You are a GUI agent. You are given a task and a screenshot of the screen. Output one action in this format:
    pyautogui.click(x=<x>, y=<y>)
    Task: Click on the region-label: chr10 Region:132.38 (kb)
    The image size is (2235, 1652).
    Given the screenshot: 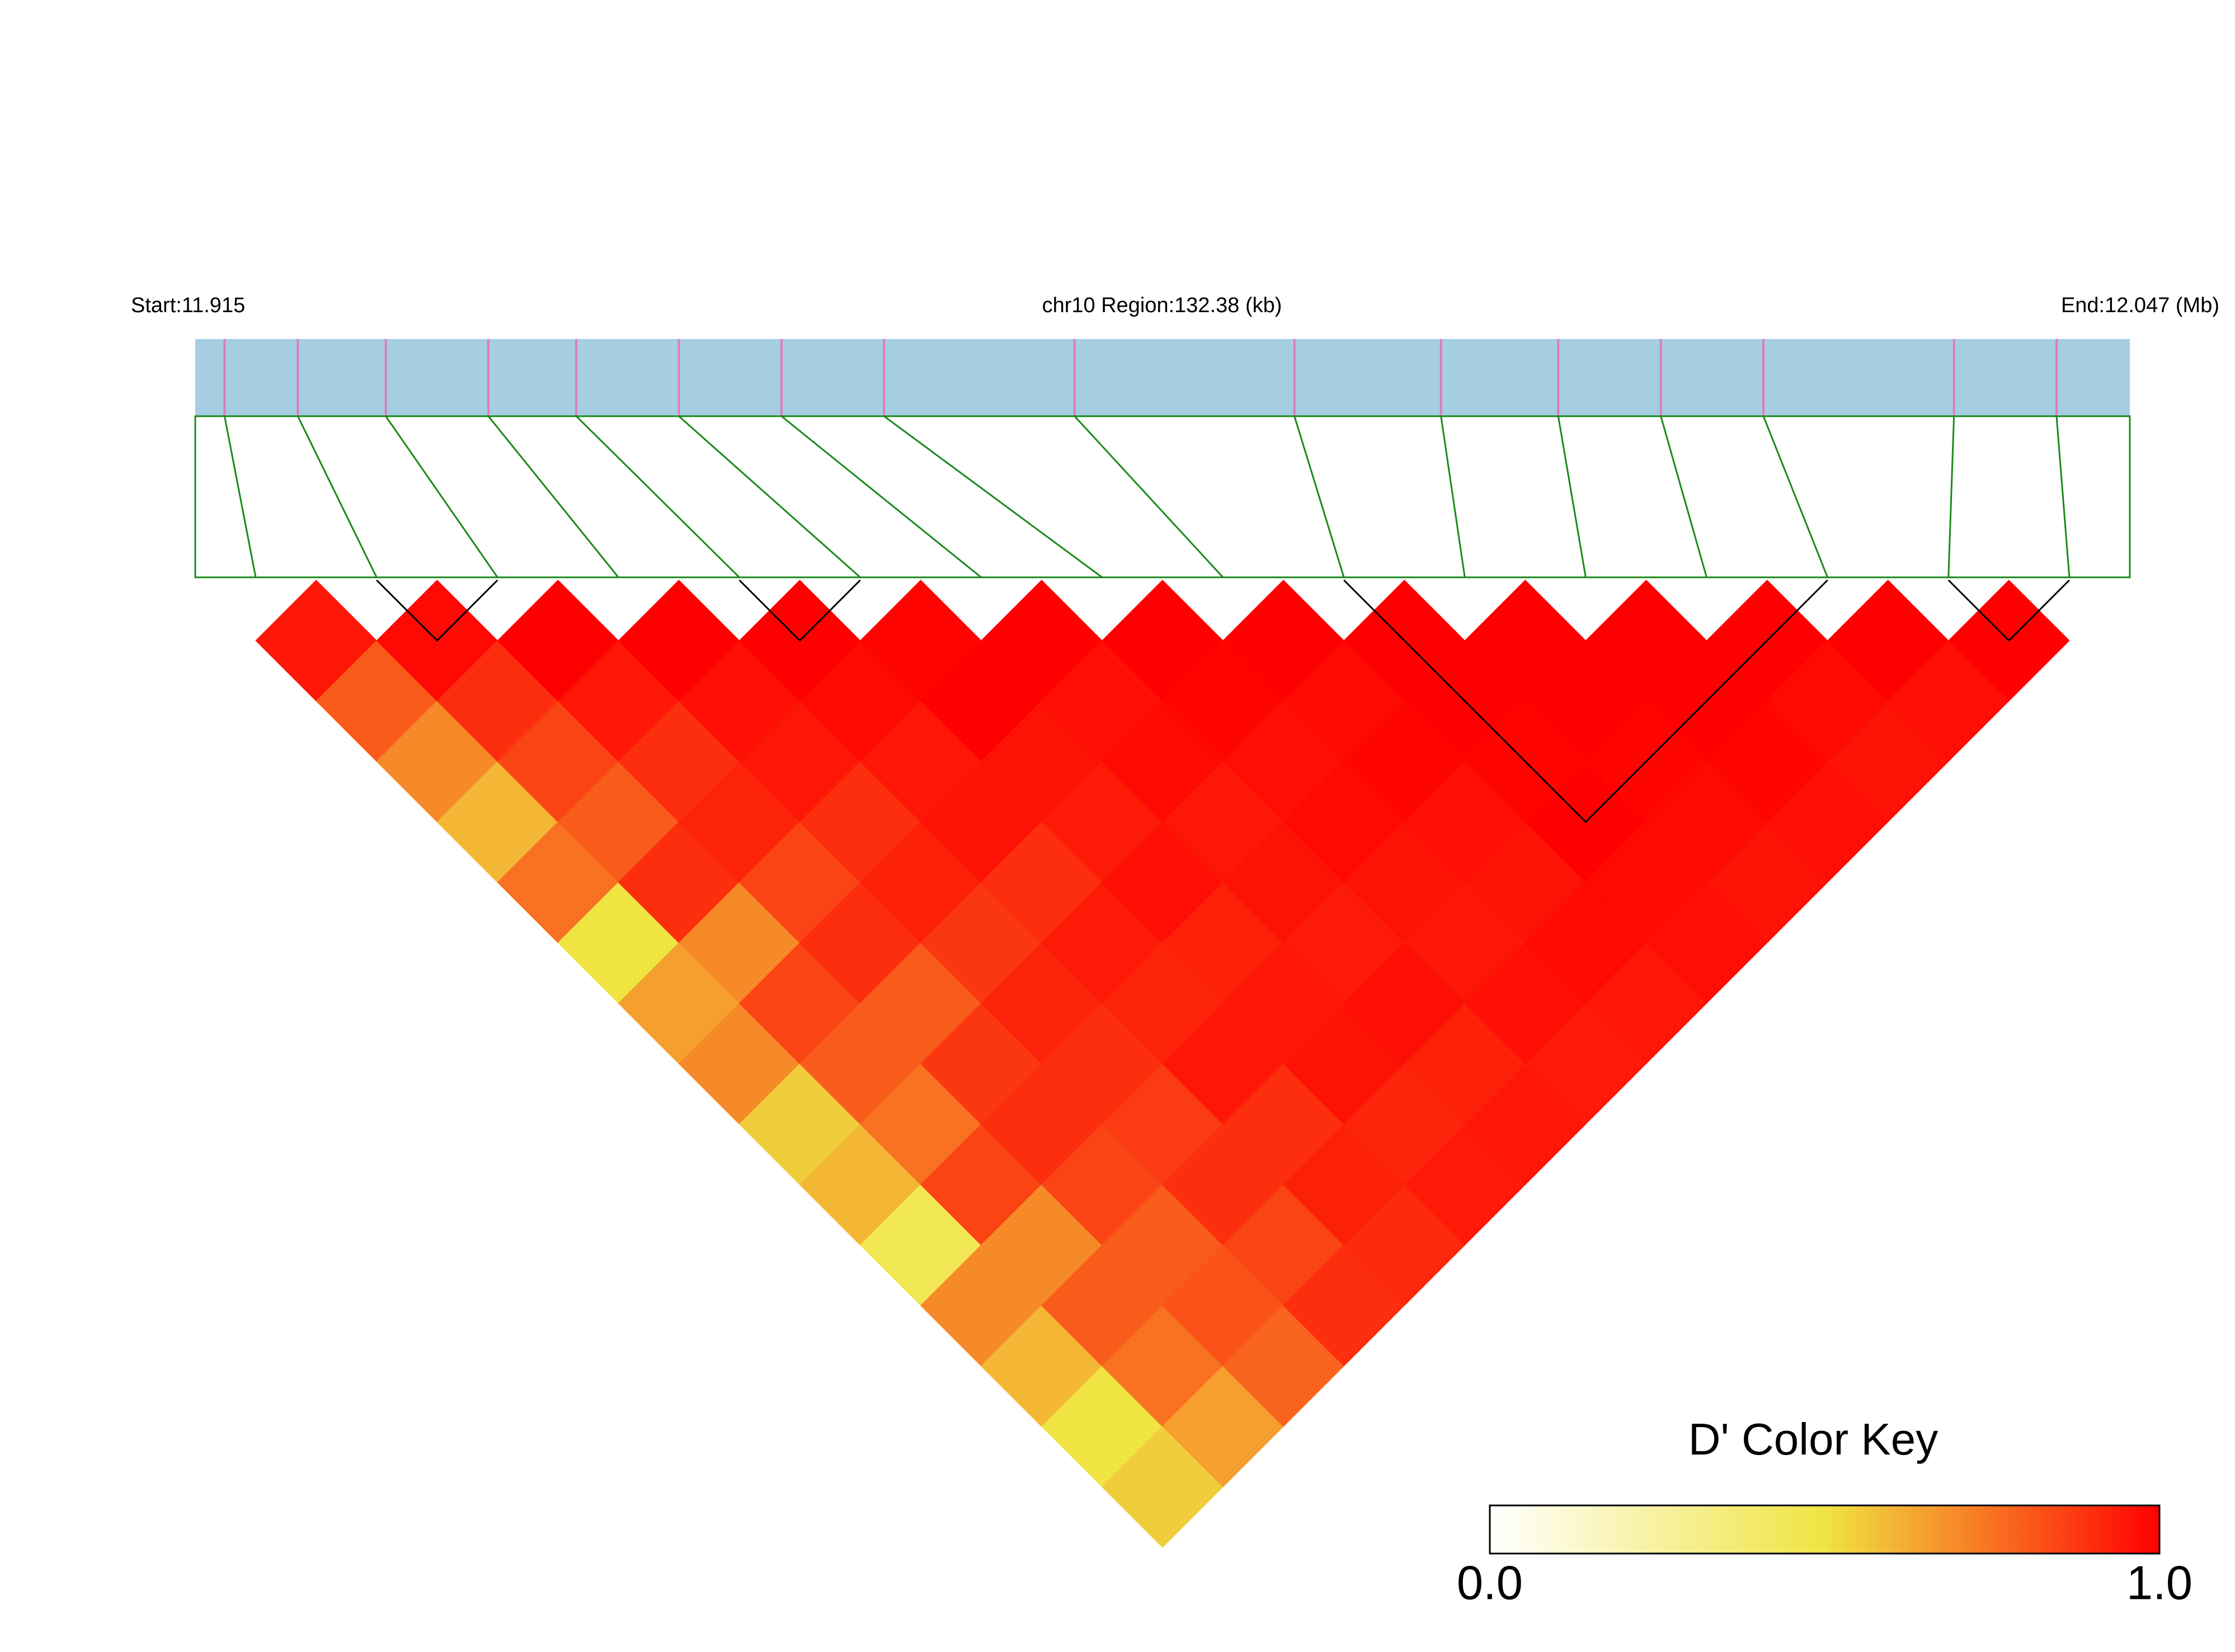 What is the action you would take?
    pyautogui.click(x=1162, y=306)
    